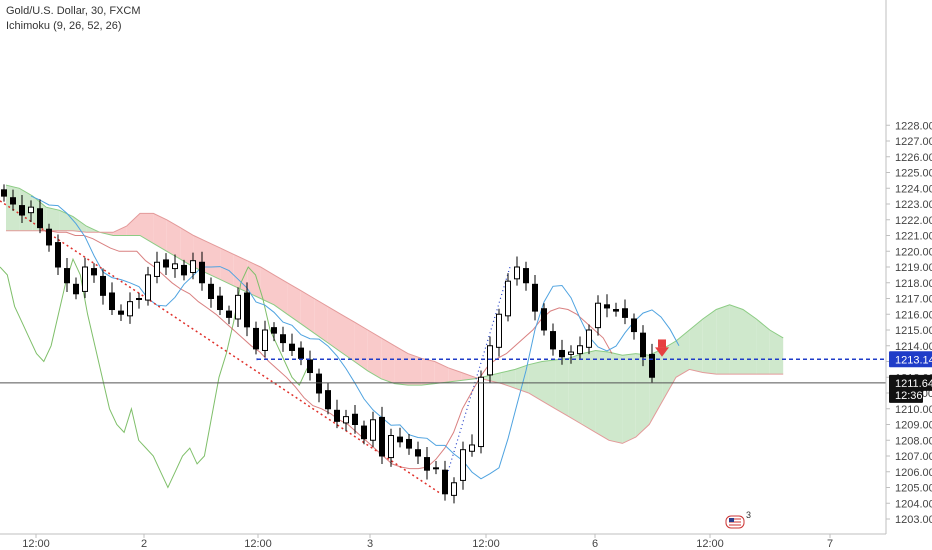 This screenshot has height=550, width=932. Describe the element at coordinates (157, 373) in the screenshot. I see `chikou-span` at that location.